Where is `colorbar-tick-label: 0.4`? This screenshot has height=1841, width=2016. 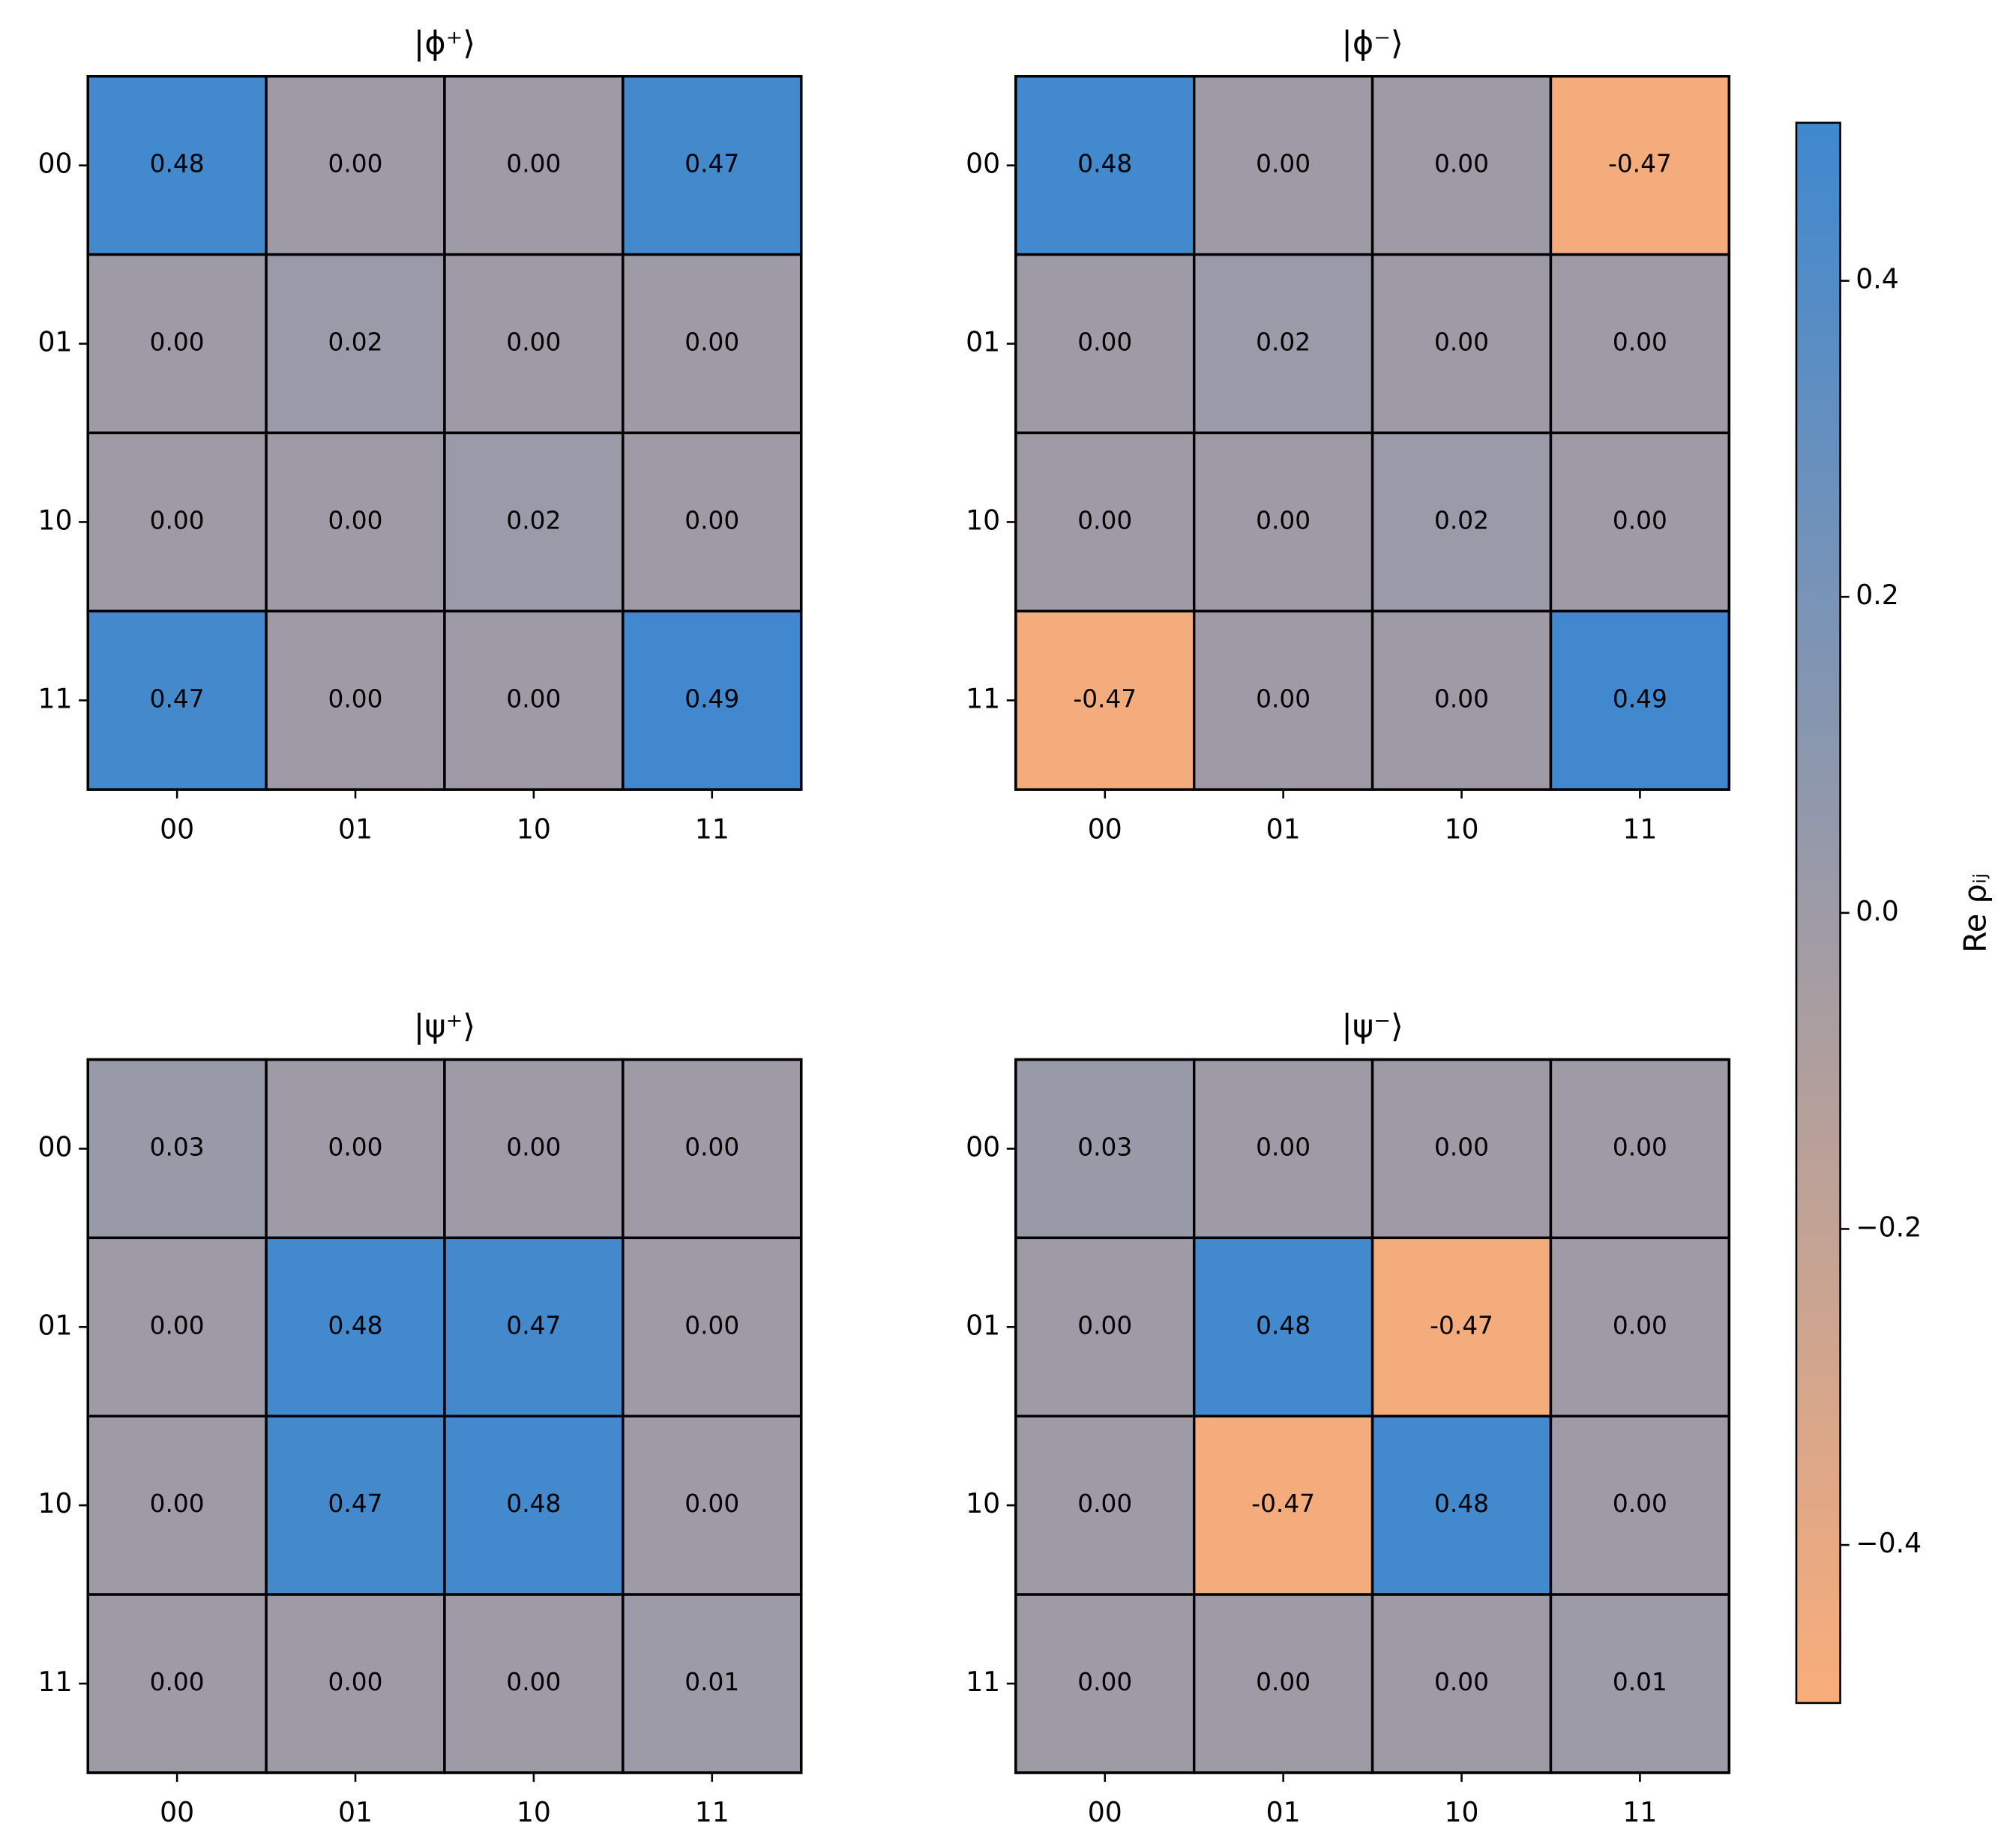 colorbar-tick-label: 0.4 is located at coordinates (1877, 279).